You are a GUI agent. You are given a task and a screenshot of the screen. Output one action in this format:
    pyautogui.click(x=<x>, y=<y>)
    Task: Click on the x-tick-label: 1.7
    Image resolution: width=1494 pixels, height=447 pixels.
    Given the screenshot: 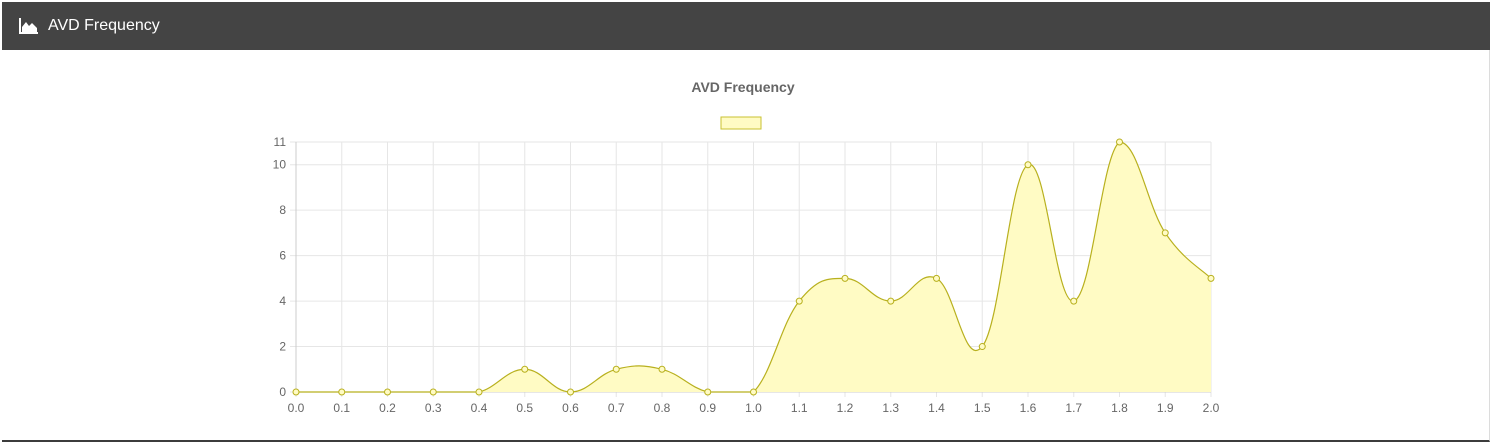 What is the action you would take?
    pyautogui.click(x=1073, y=408)
    